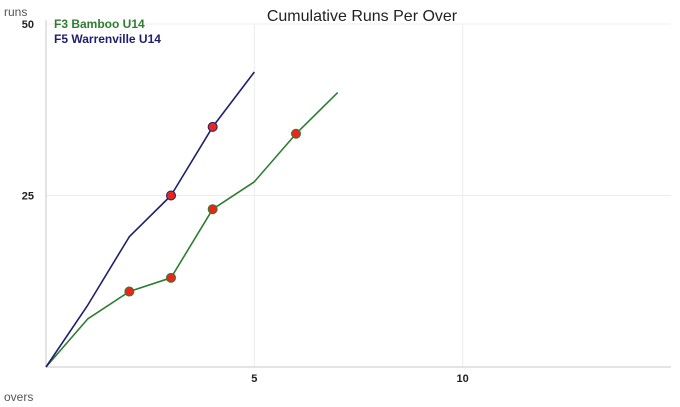 Image resolution: width=680 pixels, height=407 pixels. Describe the element at coordinates (362, 16) in the screenshot. I see `chart-title: Cumulative Runs Per Over` at that location.